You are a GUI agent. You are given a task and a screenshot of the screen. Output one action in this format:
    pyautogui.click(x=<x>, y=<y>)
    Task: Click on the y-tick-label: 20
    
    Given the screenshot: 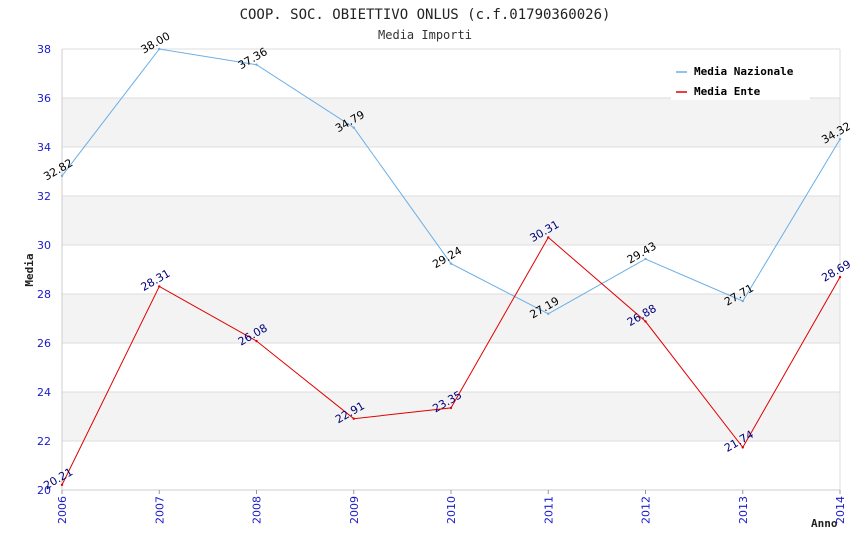 What is the action you would take?
    pyautogui.click(x=44, y=490)
    